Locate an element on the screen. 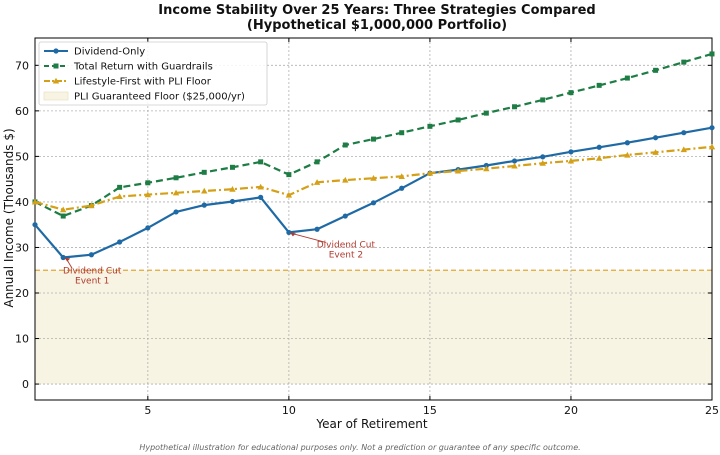 The width and height of the screenshot is (720, 455). x-tick-label: 20 is located at coordinates (571, 410).